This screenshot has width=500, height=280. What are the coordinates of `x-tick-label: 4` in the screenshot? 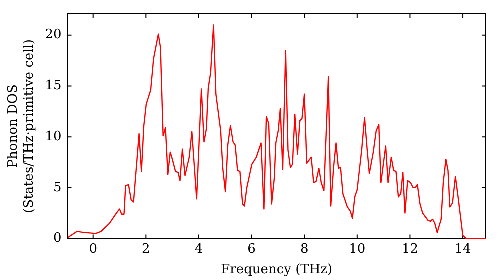 It's located at (199, 249).